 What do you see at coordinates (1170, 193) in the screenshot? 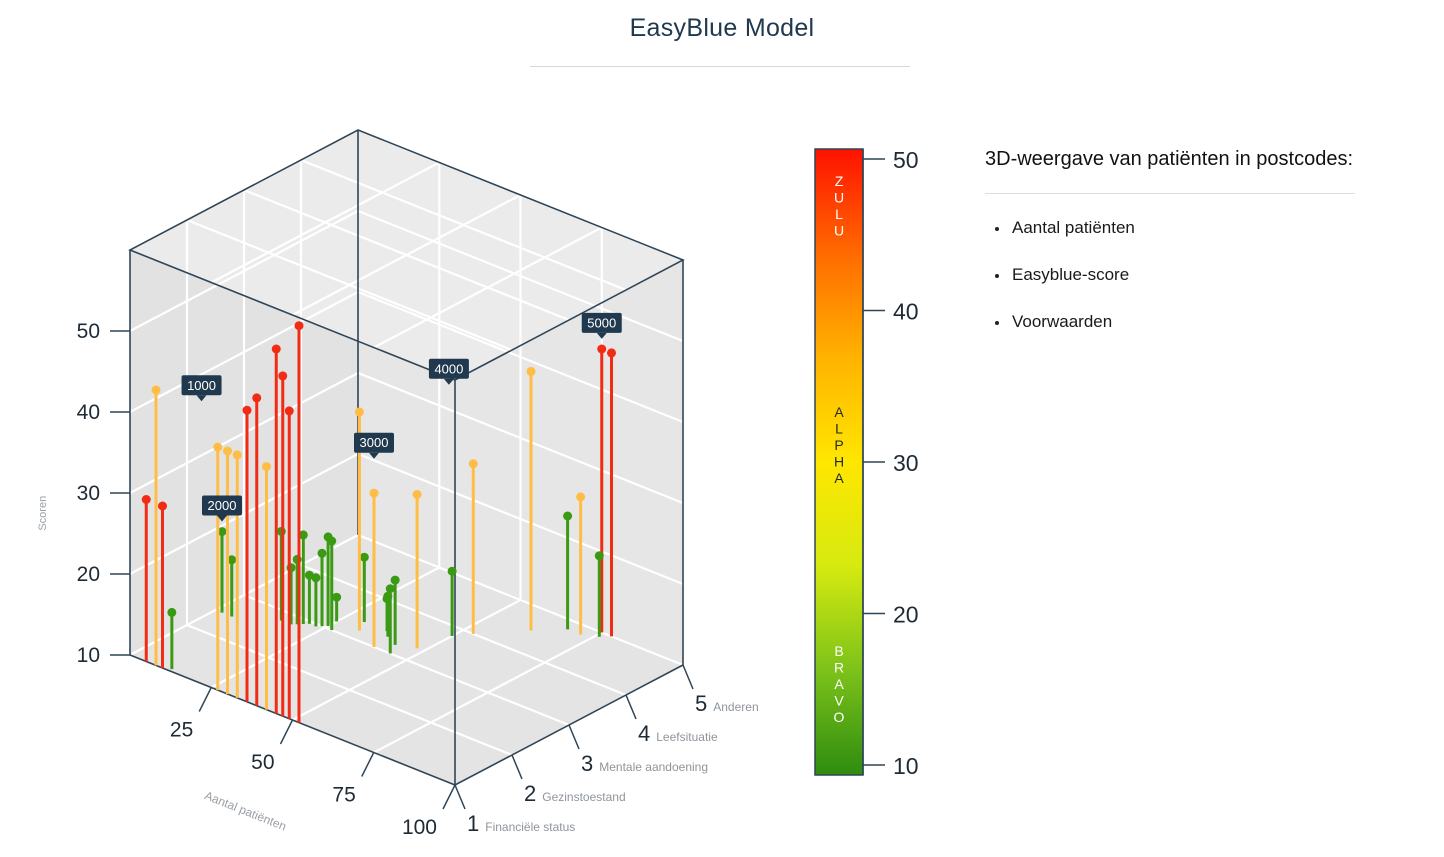
I see `legend-divider` at bounding box center [1170, 193].